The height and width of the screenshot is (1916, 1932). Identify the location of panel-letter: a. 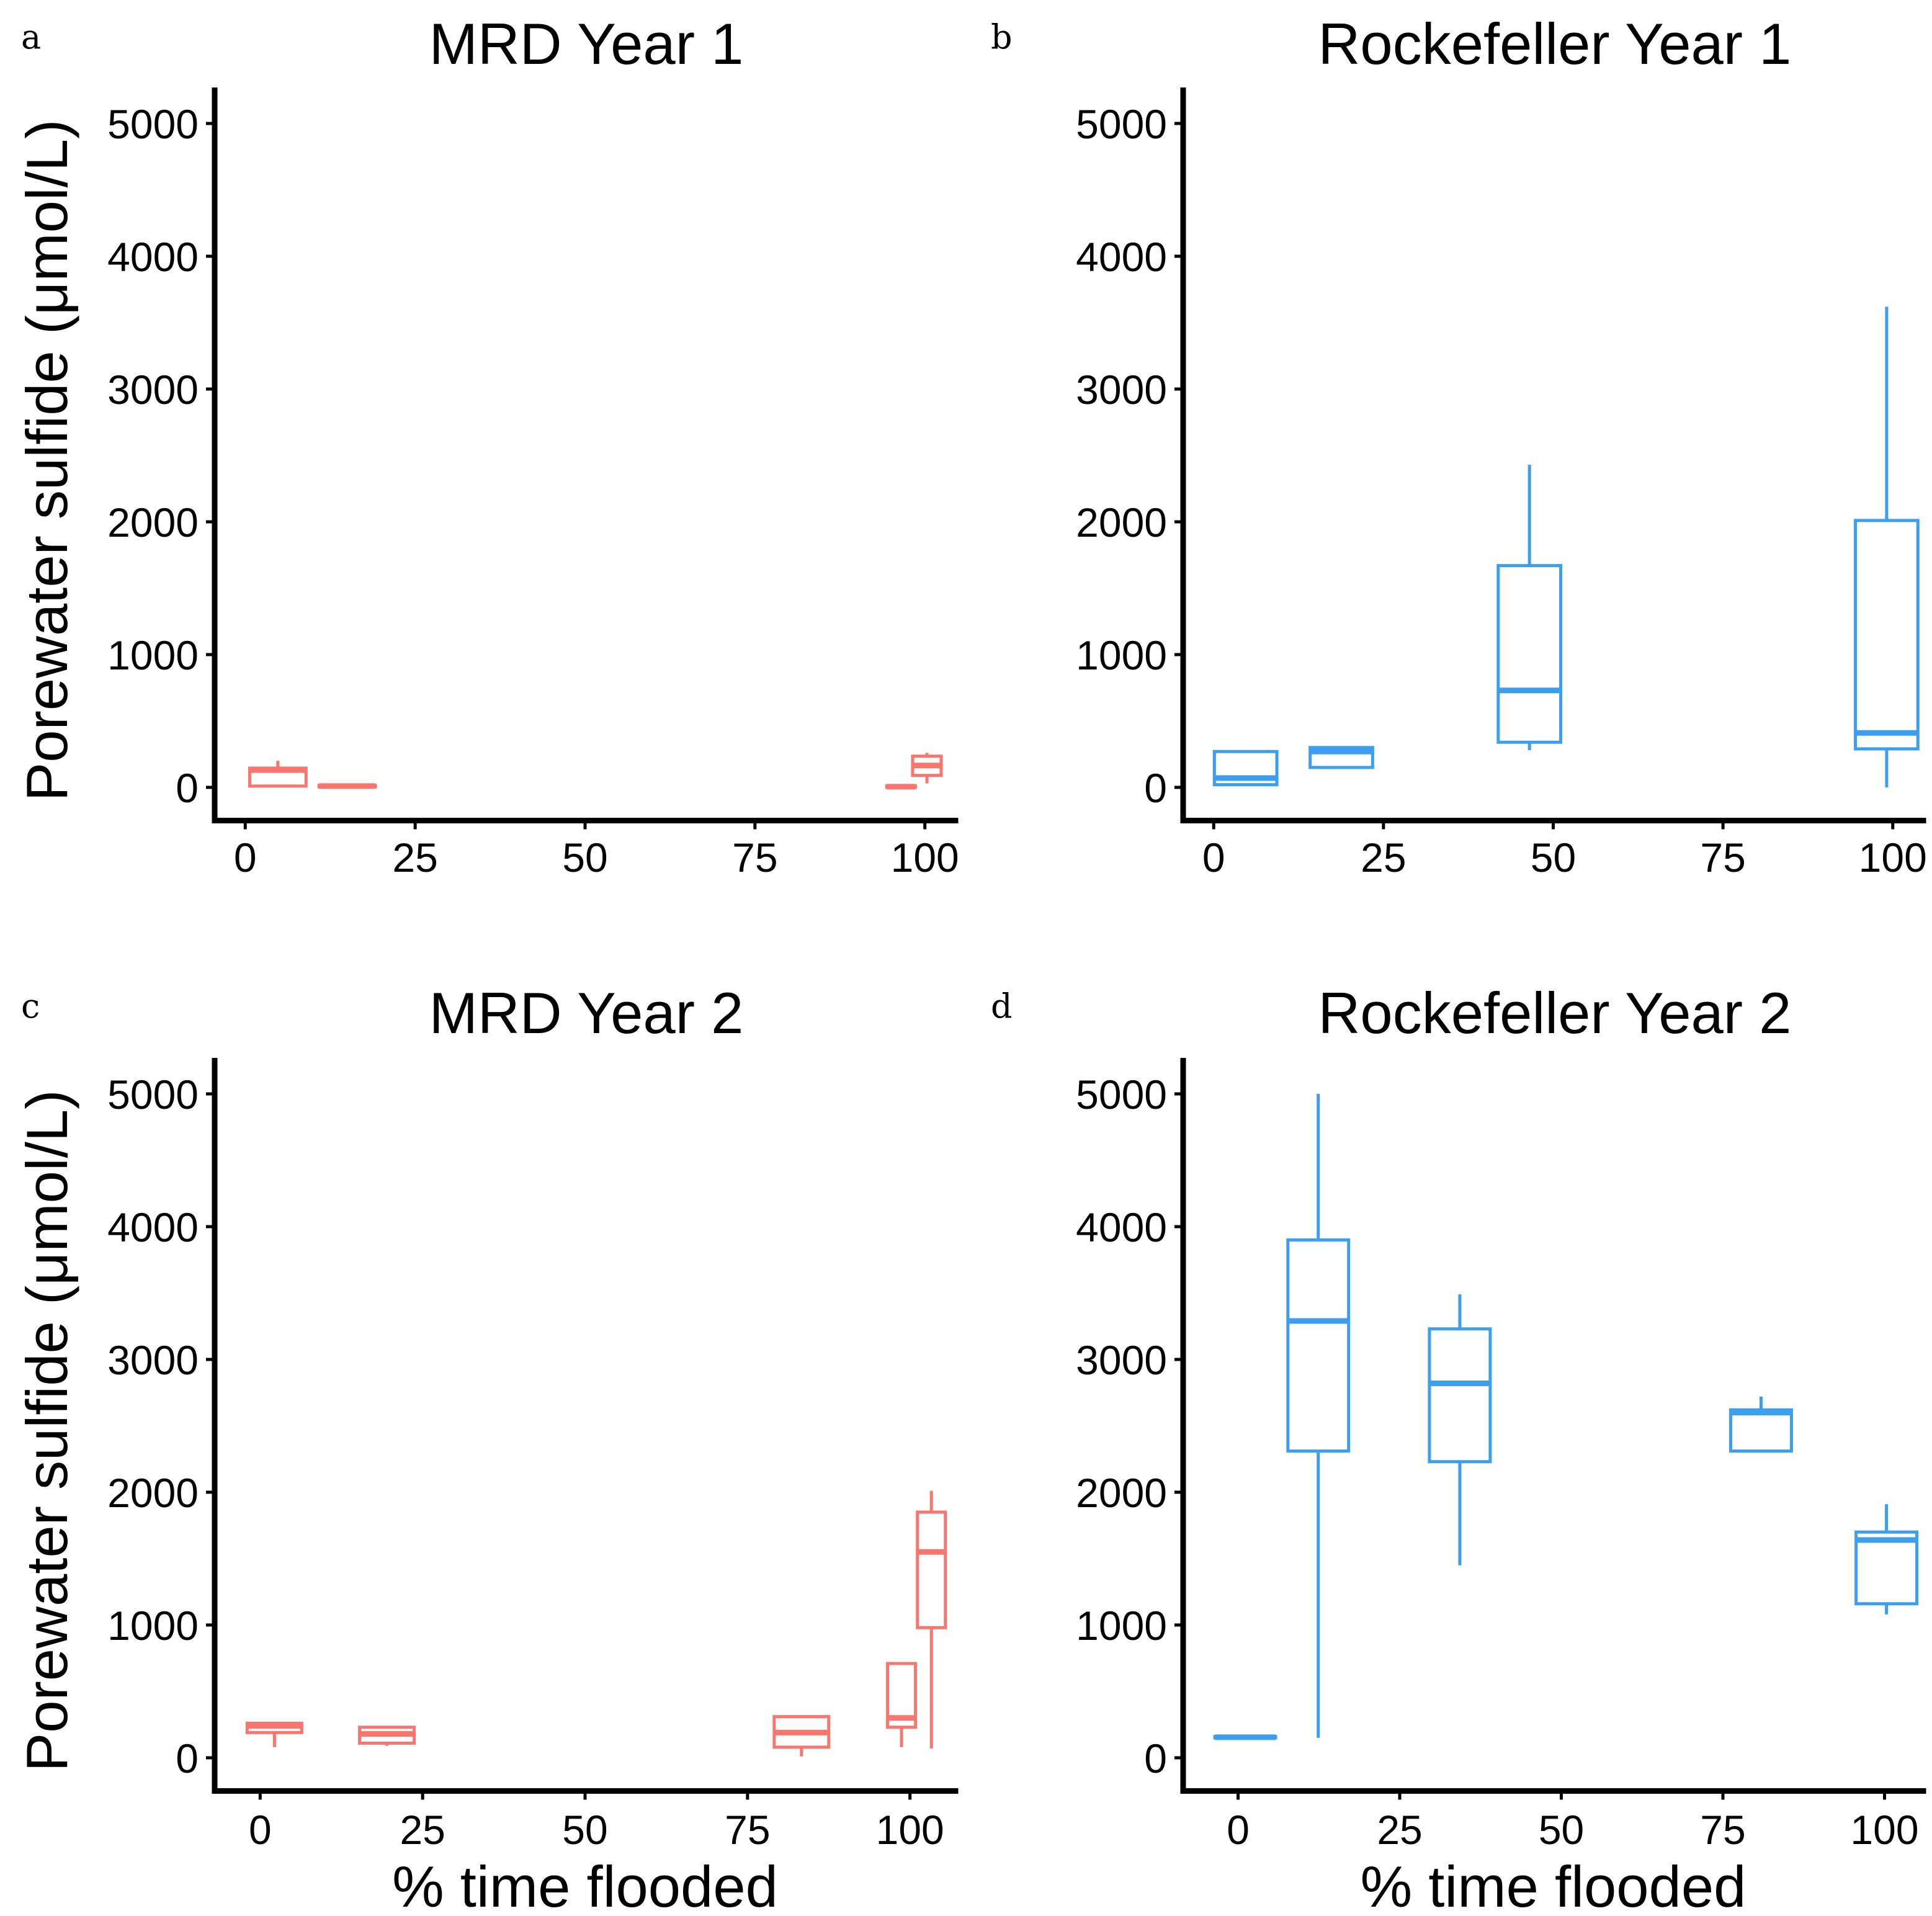
(31, 36).